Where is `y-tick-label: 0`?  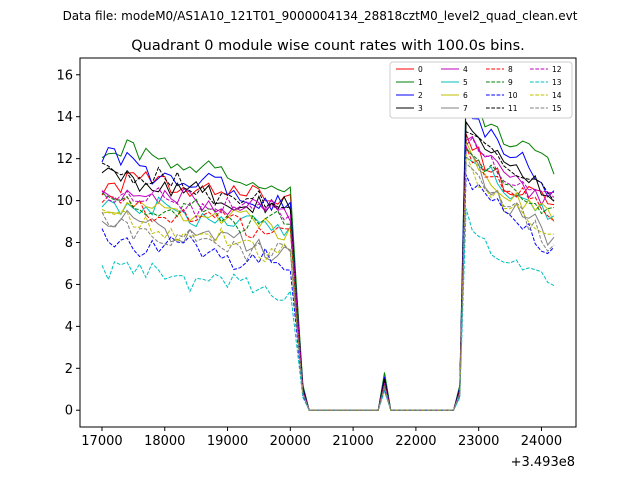
y-tick-label: 0 is located at coordinates (69, 411).